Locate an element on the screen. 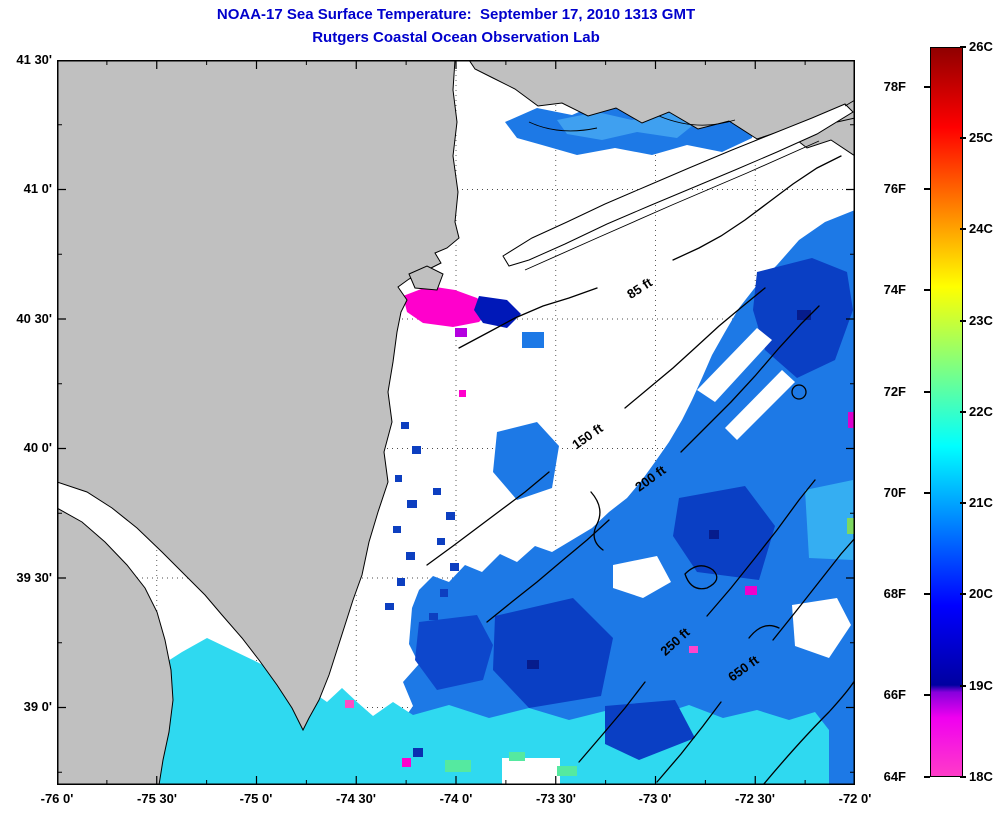 This screenshot has width=1008, height=817. celsius-label-18: 18C is located at coordinates (983, 777).